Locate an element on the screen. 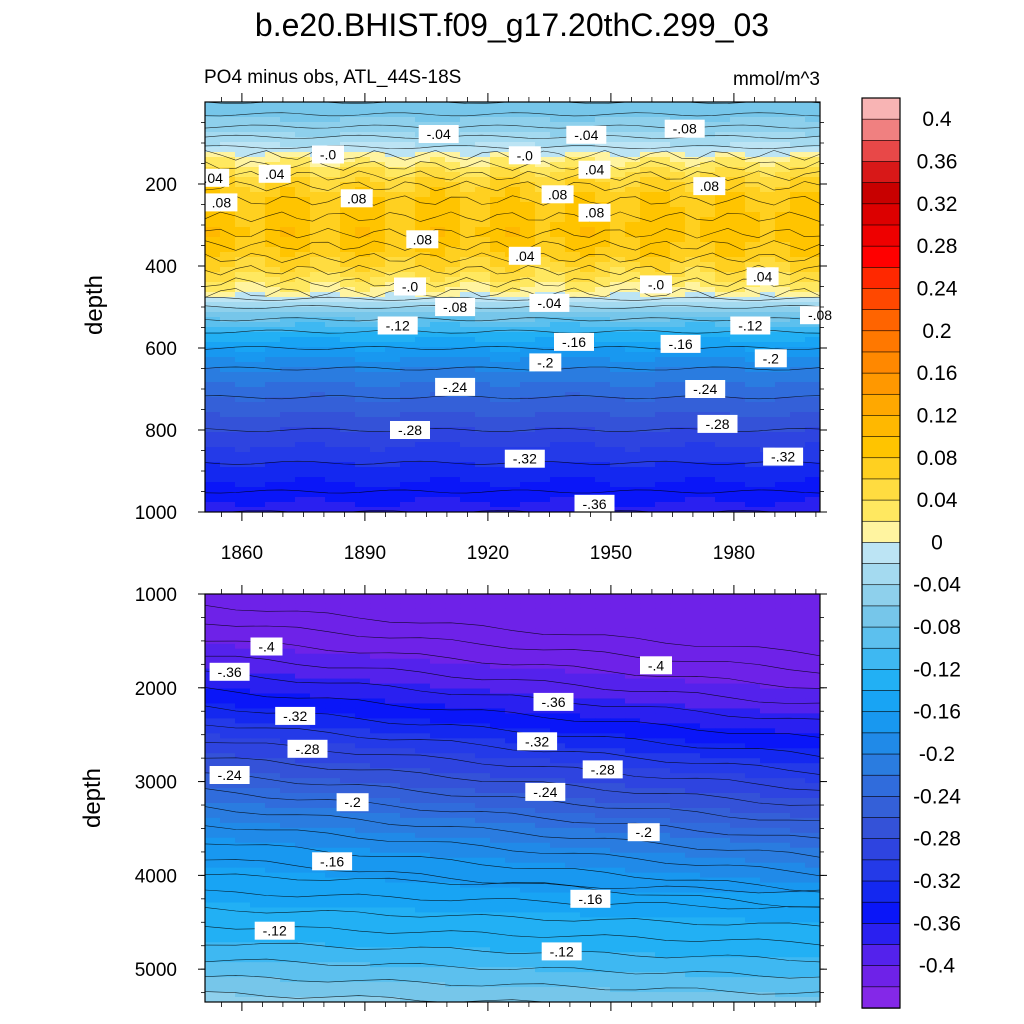  contour-label-box is located at coordinates (709, 186).